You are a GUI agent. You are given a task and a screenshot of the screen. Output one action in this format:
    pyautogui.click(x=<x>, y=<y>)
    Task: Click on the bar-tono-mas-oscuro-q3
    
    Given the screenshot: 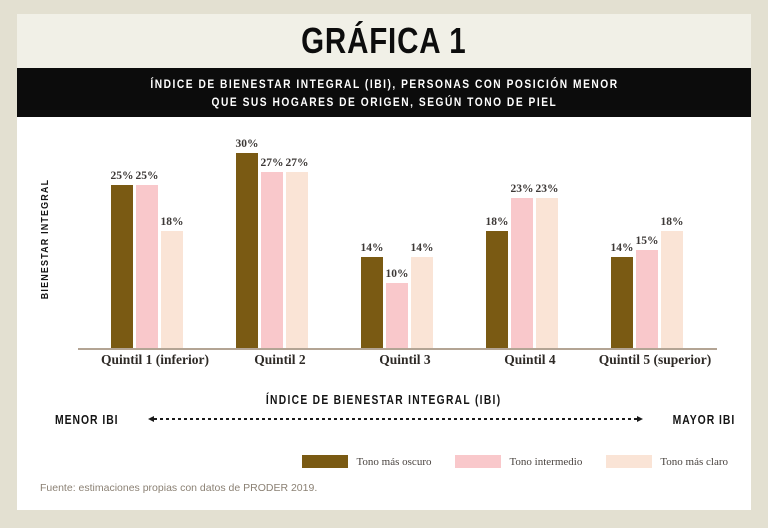 What is the action you would take?
    pyautogui.click(x=372, y=302)
    